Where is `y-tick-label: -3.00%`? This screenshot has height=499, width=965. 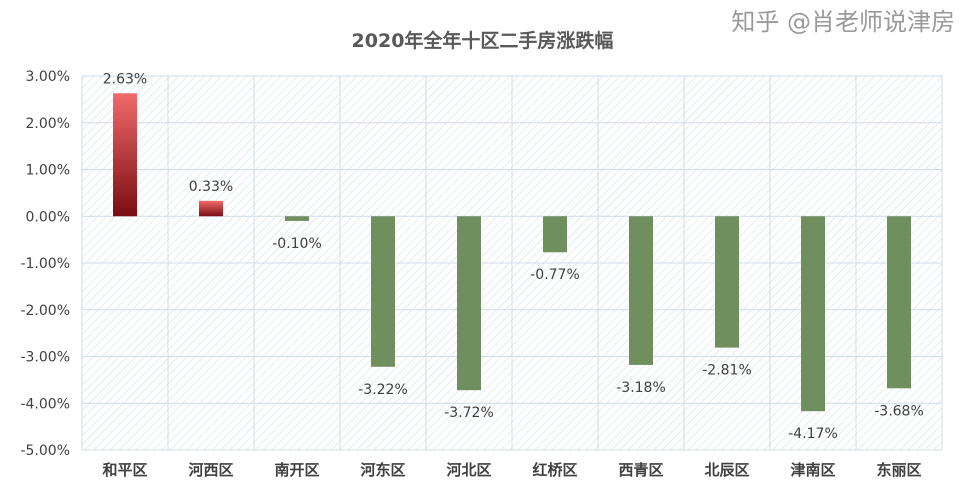
y-tick-label: -3.00% is located at coordinates (45, 358).